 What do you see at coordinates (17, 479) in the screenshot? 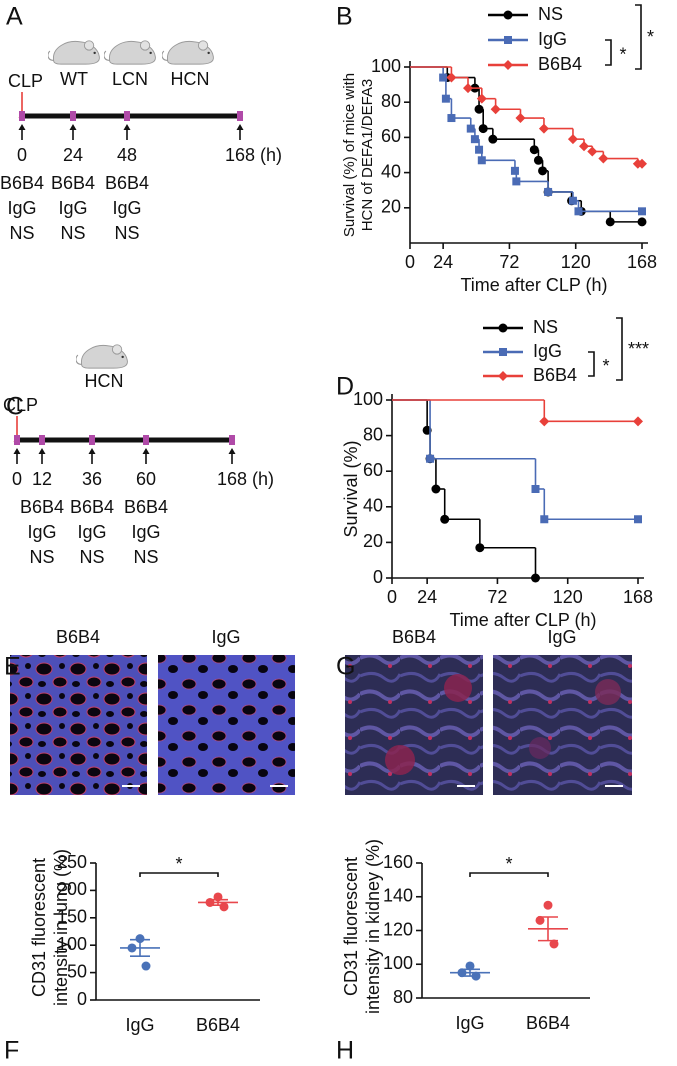
I see `time-label: 0` at bounding box center [17, 479].